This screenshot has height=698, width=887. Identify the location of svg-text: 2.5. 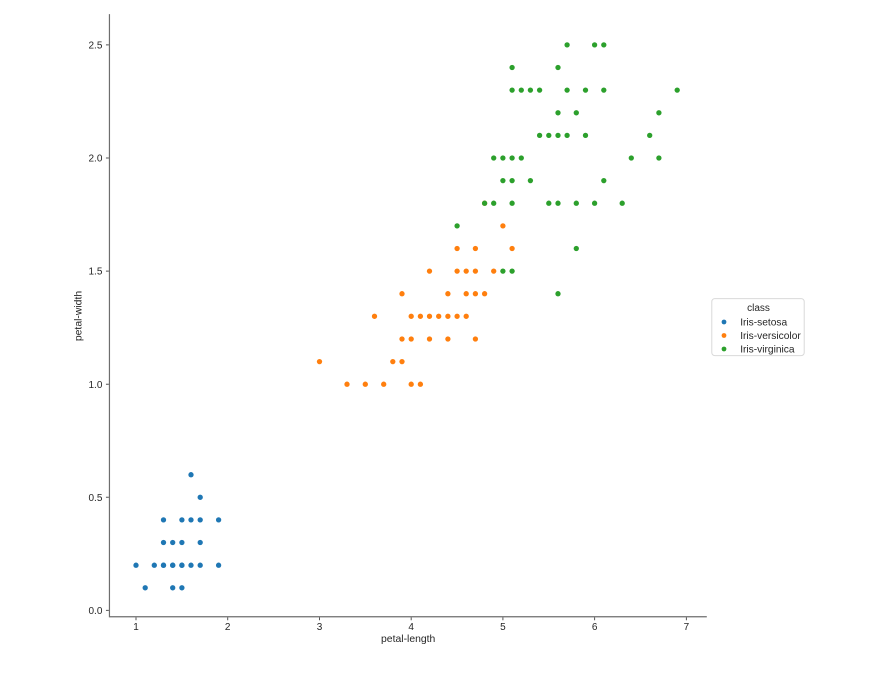
(95, 46).